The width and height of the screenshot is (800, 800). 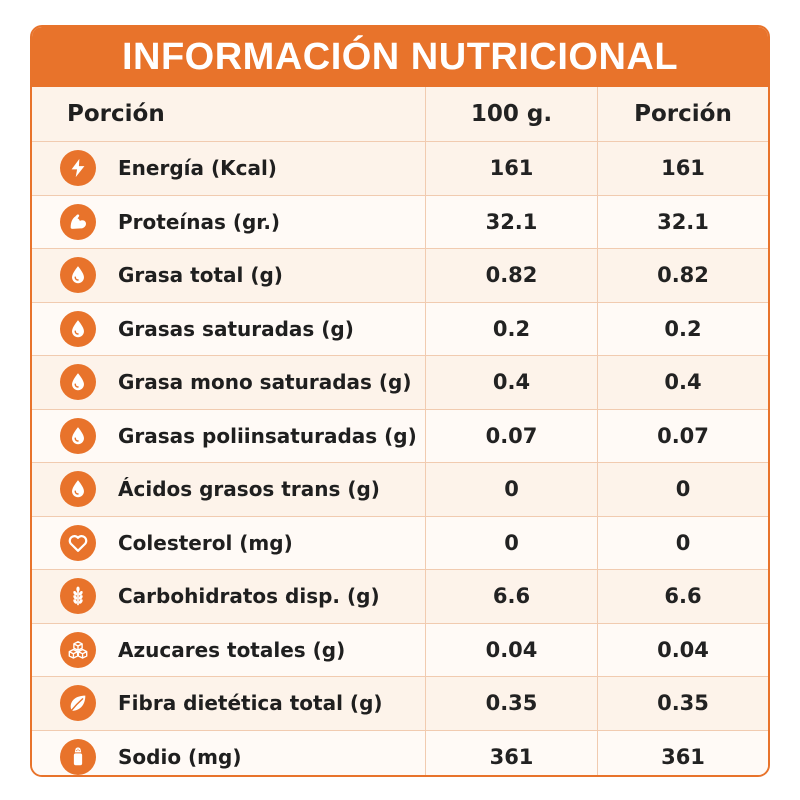 I want to click on value-per-100g: 0.82, so click(x=511, y=275).